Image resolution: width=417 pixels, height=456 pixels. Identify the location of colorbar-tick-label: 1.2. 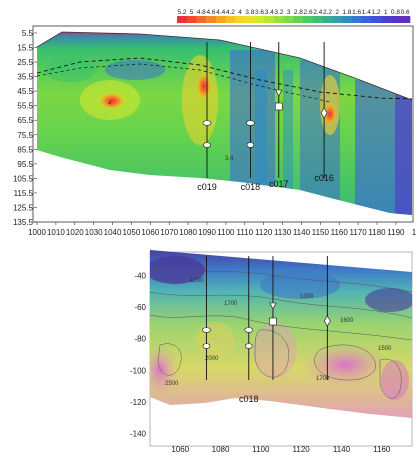
(375, 12).